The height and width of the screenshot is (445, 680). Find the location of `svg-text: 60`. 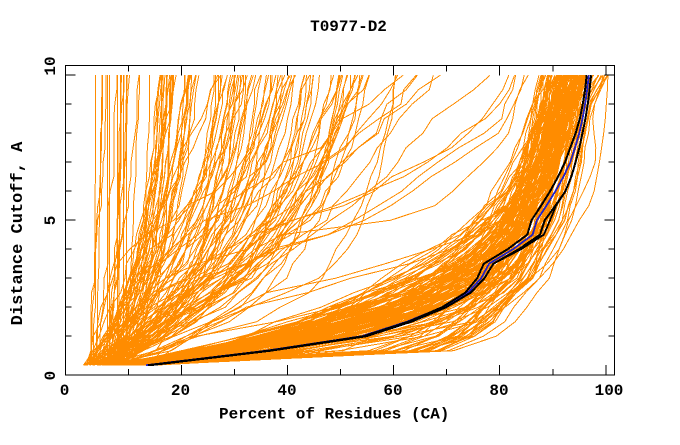

svg-text: 60 is located at coordinates (392, 391).